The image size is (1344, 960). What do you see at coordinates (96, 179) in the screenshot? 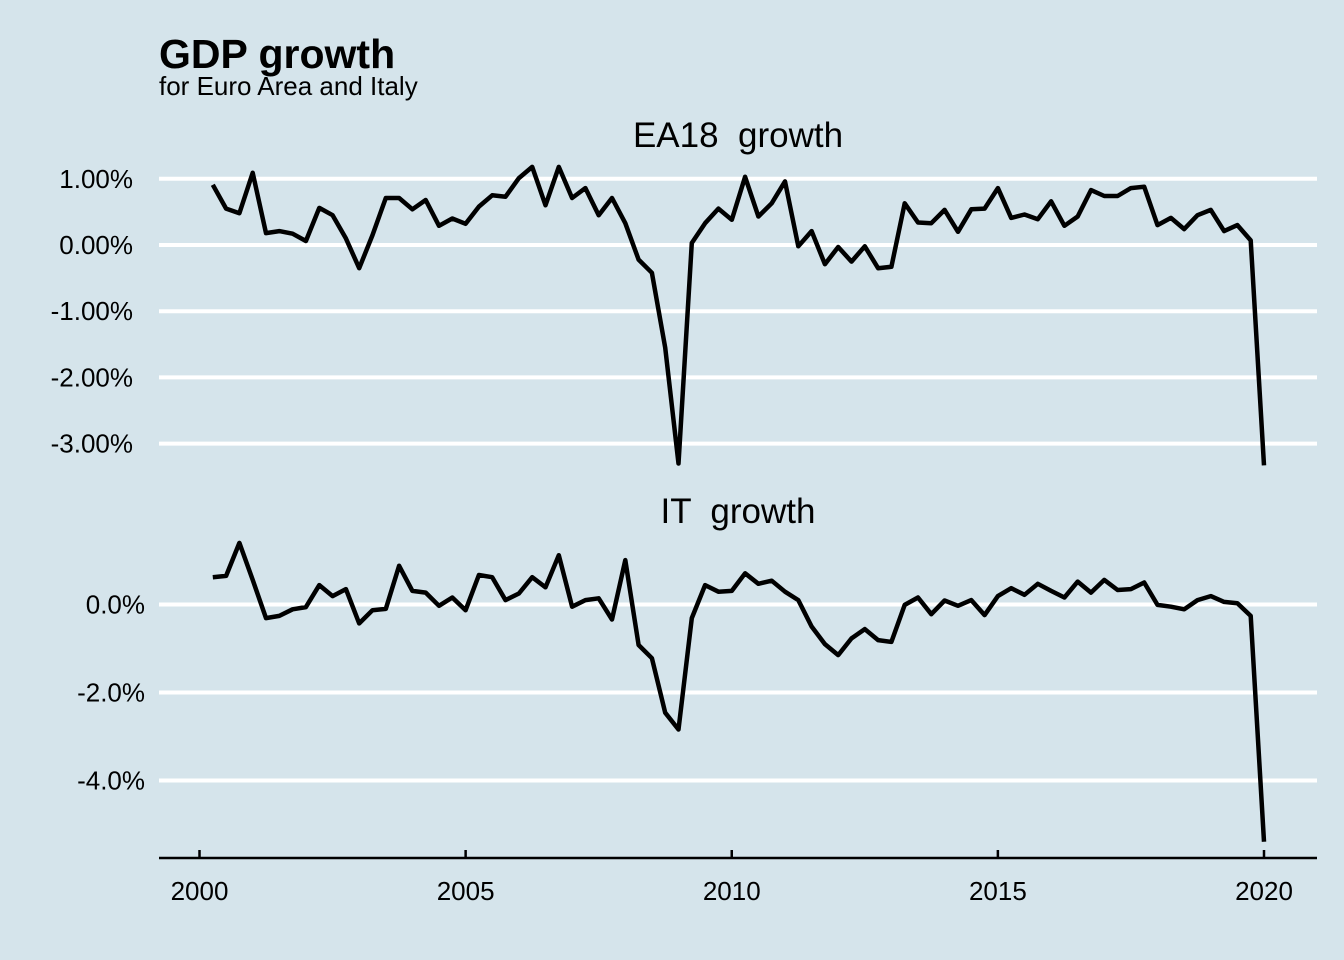
I see `y-tick-label: 1.00%` at bounding box center [96, 179].